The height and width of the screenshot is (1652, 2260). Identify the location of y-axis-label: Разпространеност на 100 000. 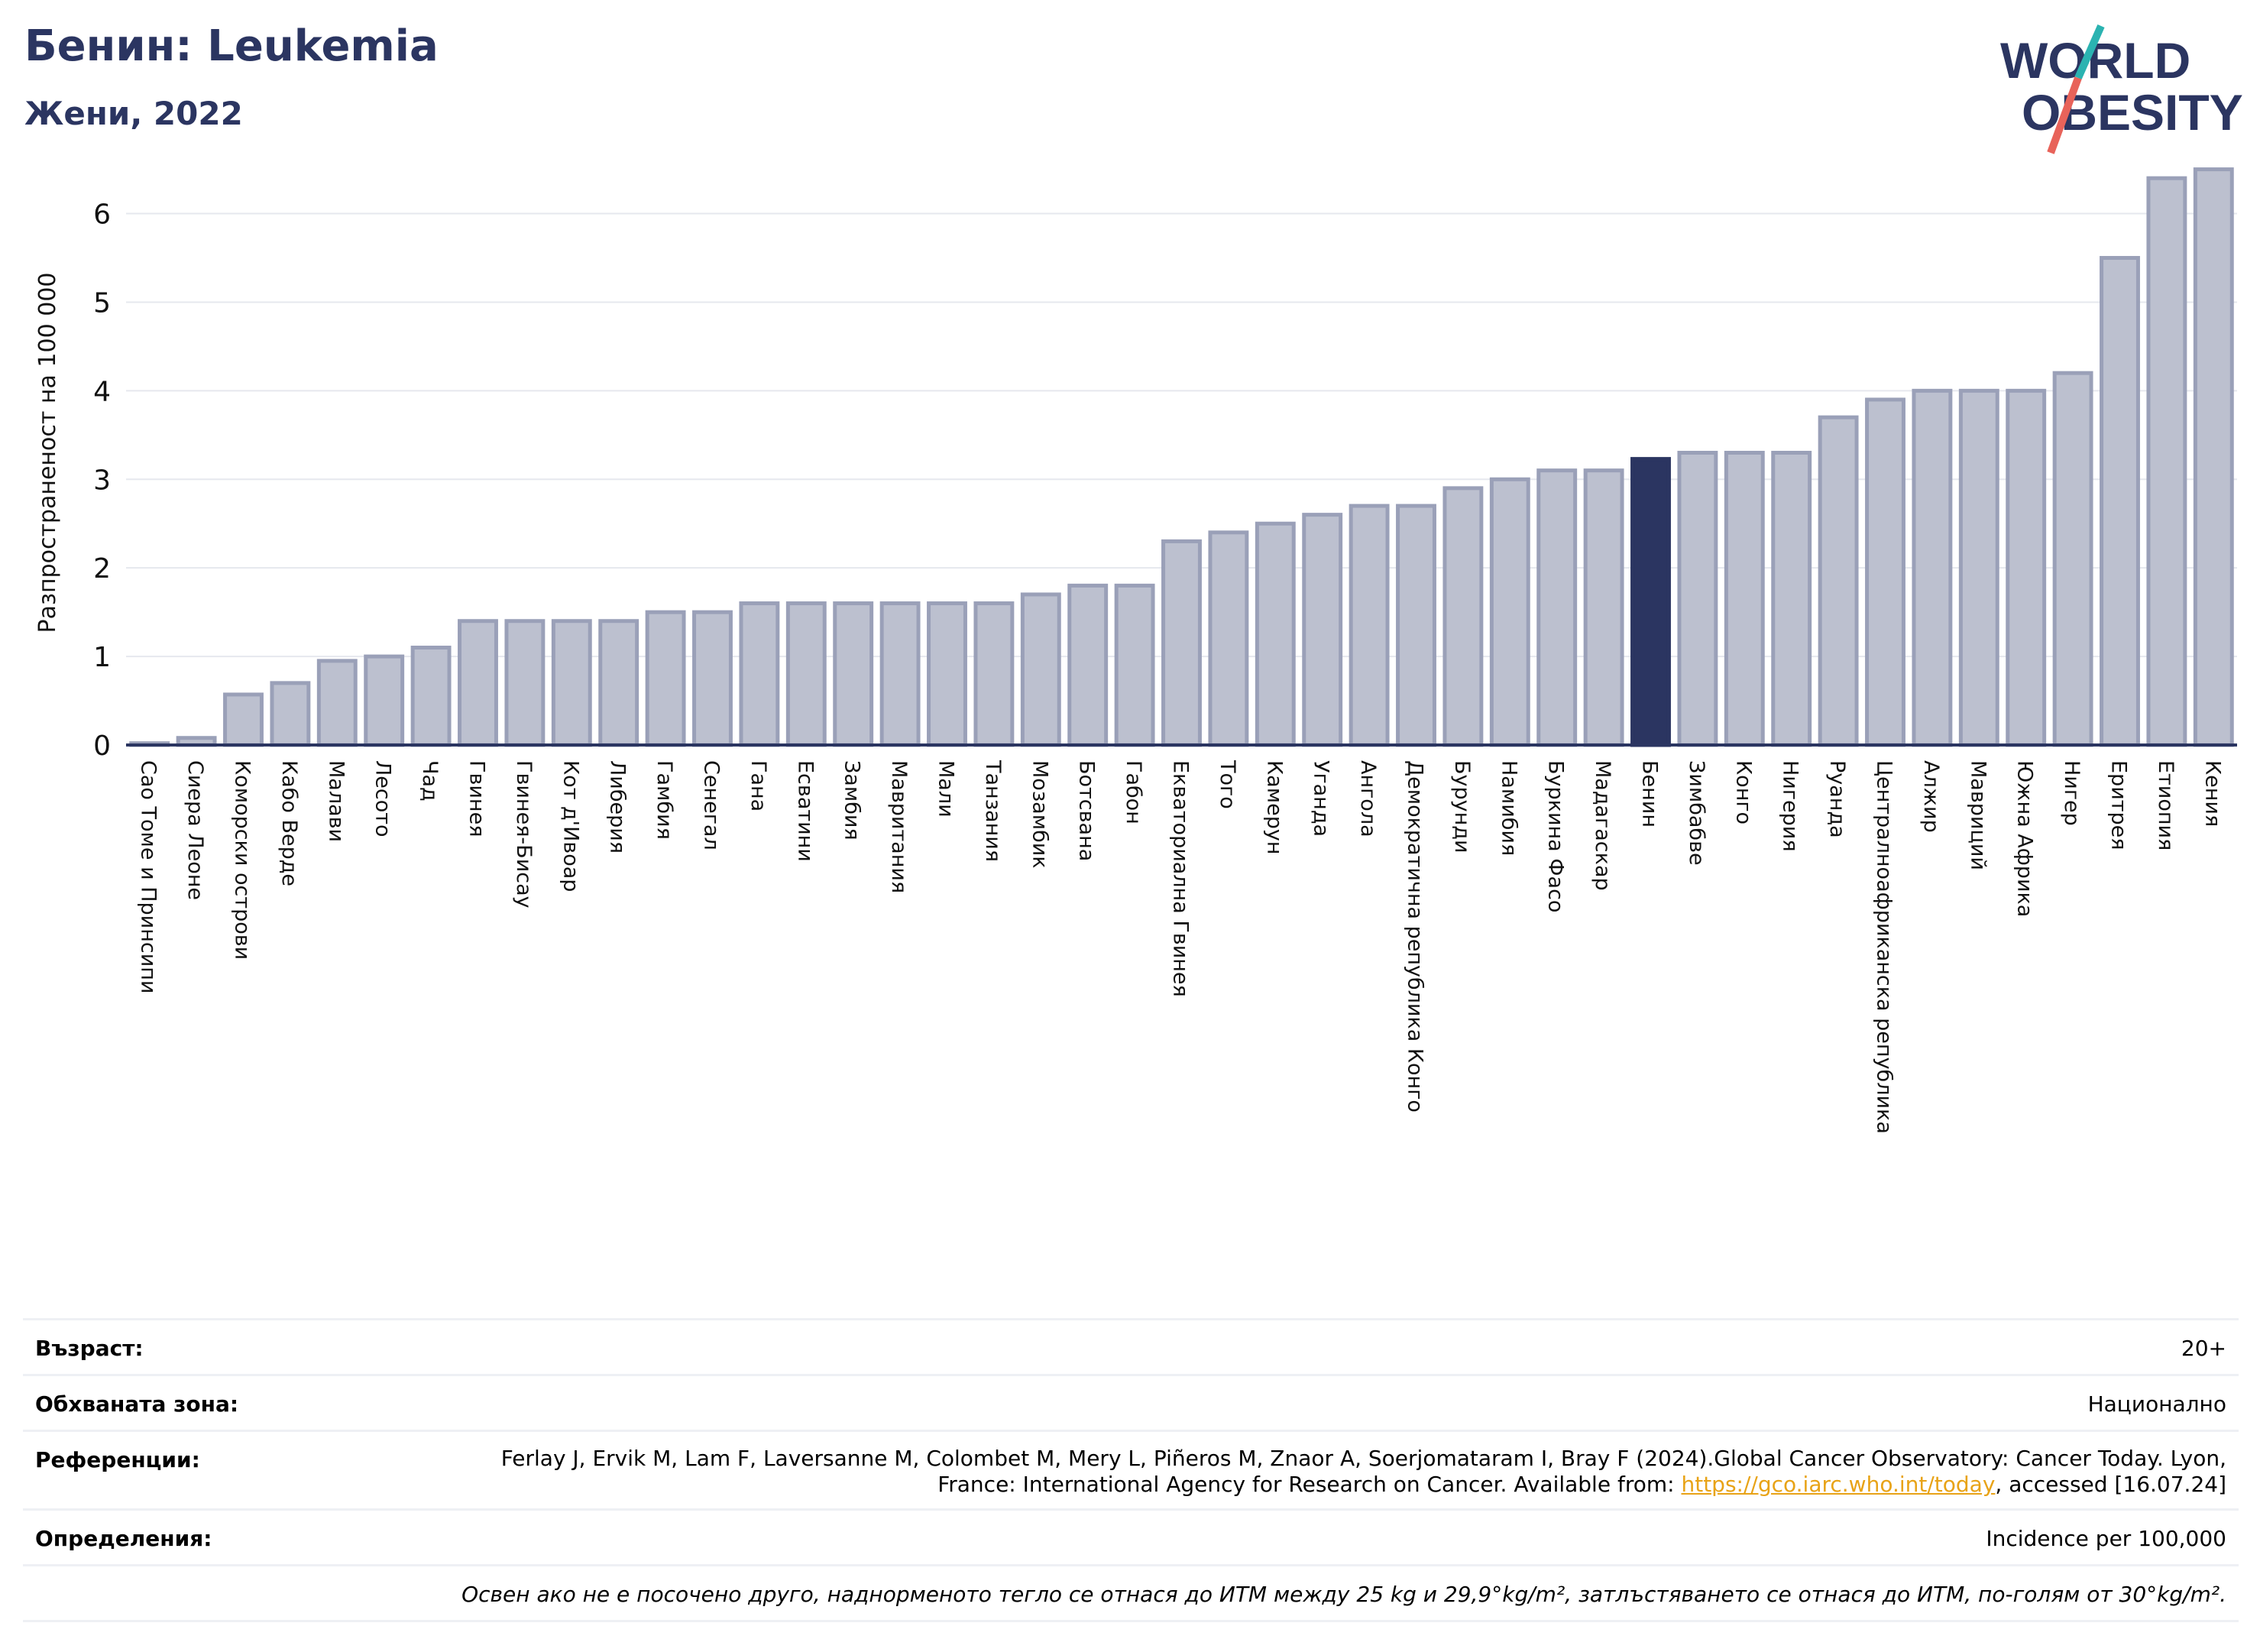
(47, 453).